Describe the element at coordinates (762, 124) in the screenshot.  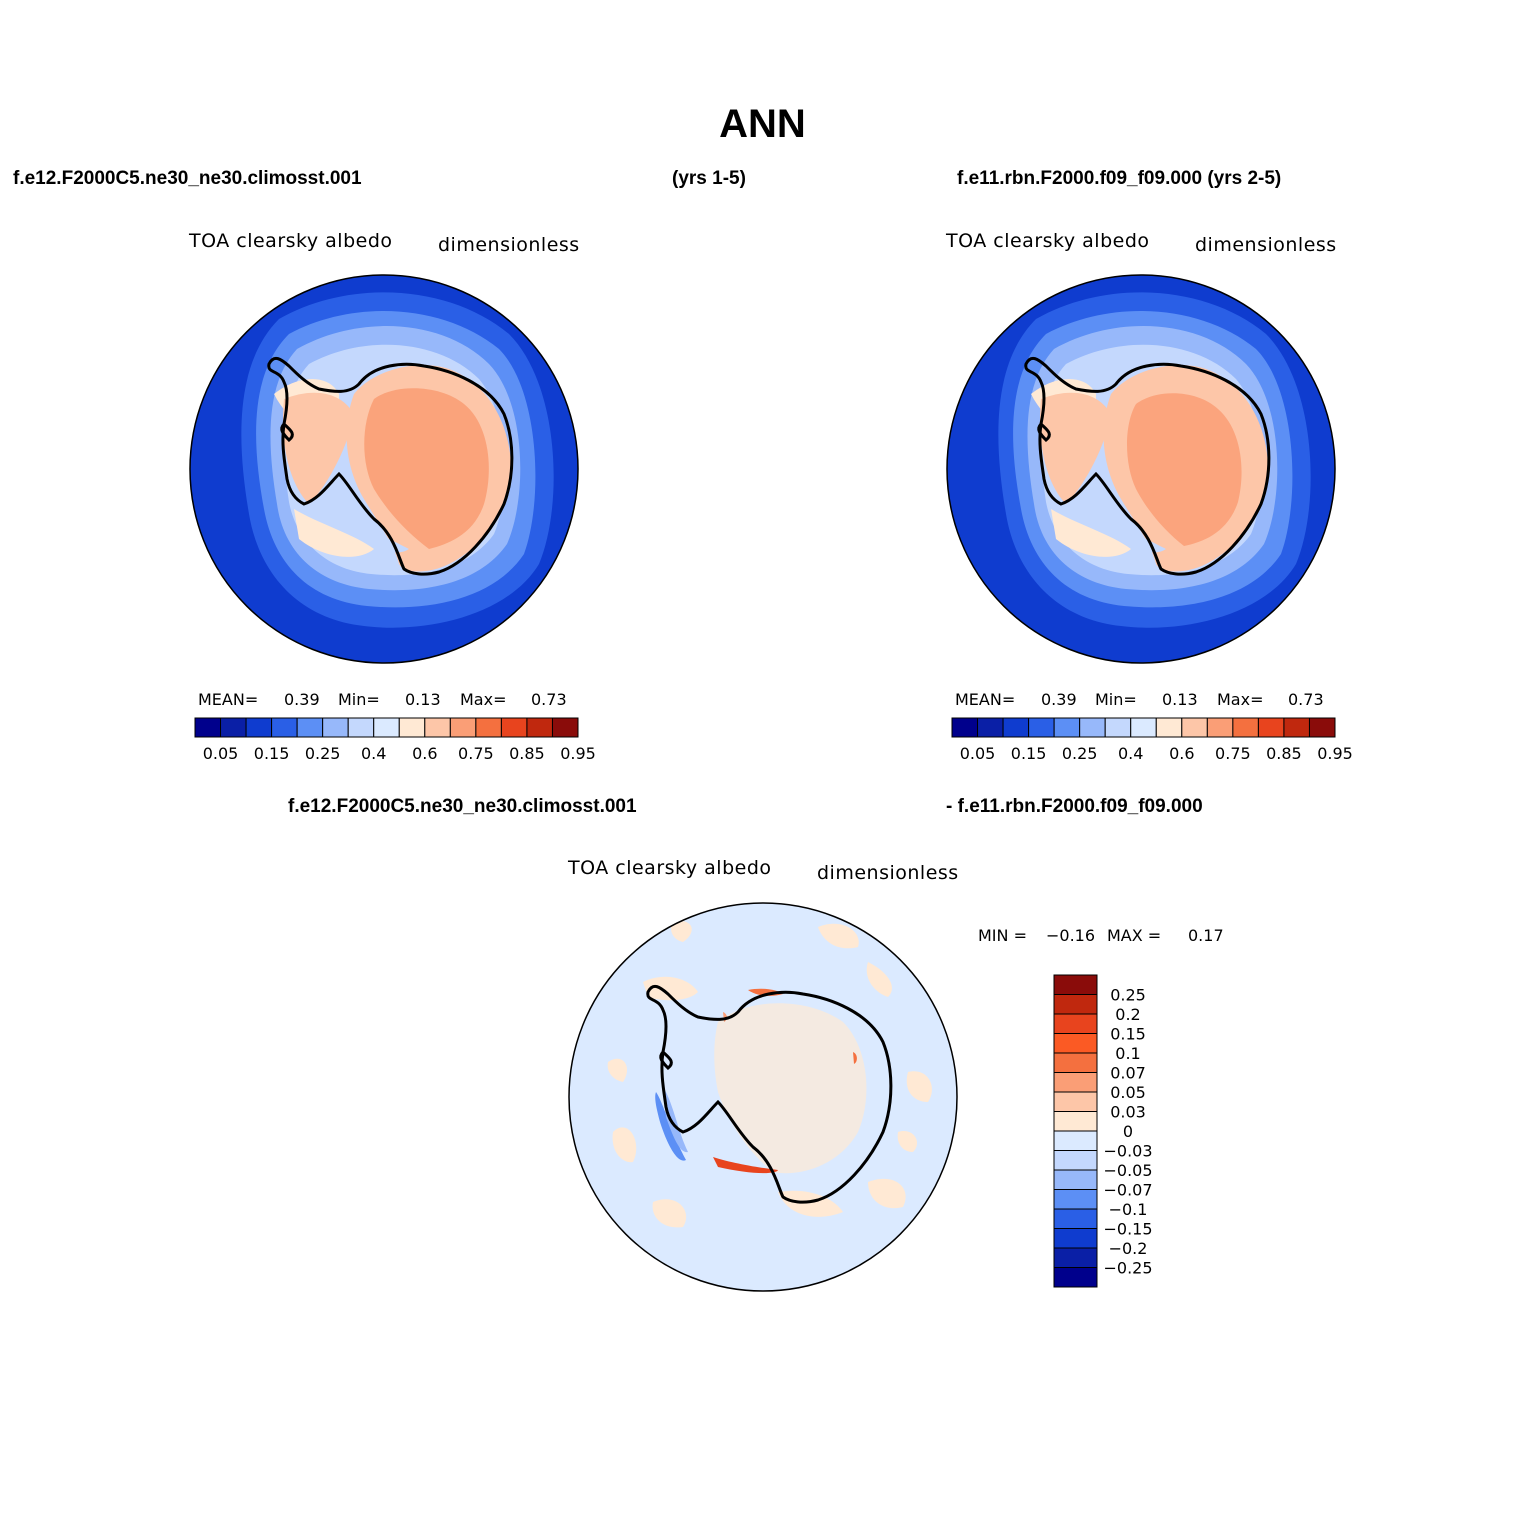
I see `plot-title: ANN` at that location.